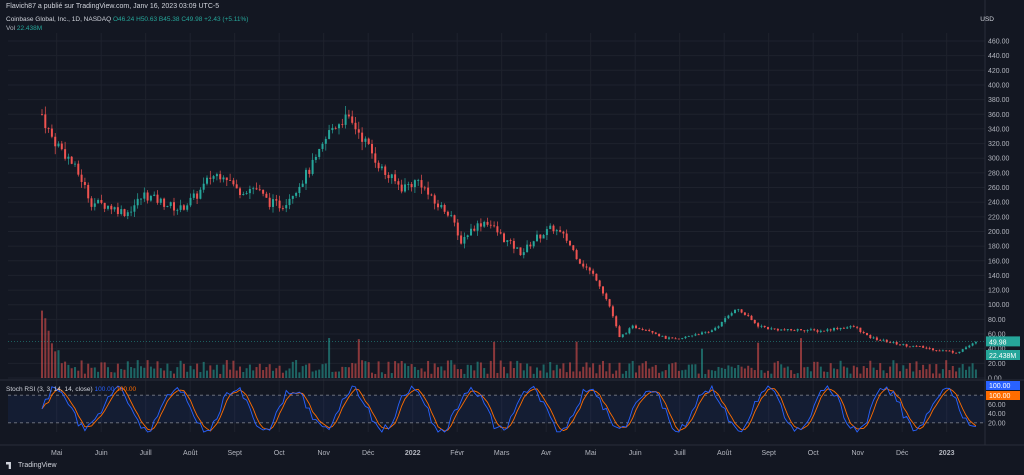  Describe the element at coordinates (680, 453) in the screenshot. I see `x-tick-label: Juill` at that location.